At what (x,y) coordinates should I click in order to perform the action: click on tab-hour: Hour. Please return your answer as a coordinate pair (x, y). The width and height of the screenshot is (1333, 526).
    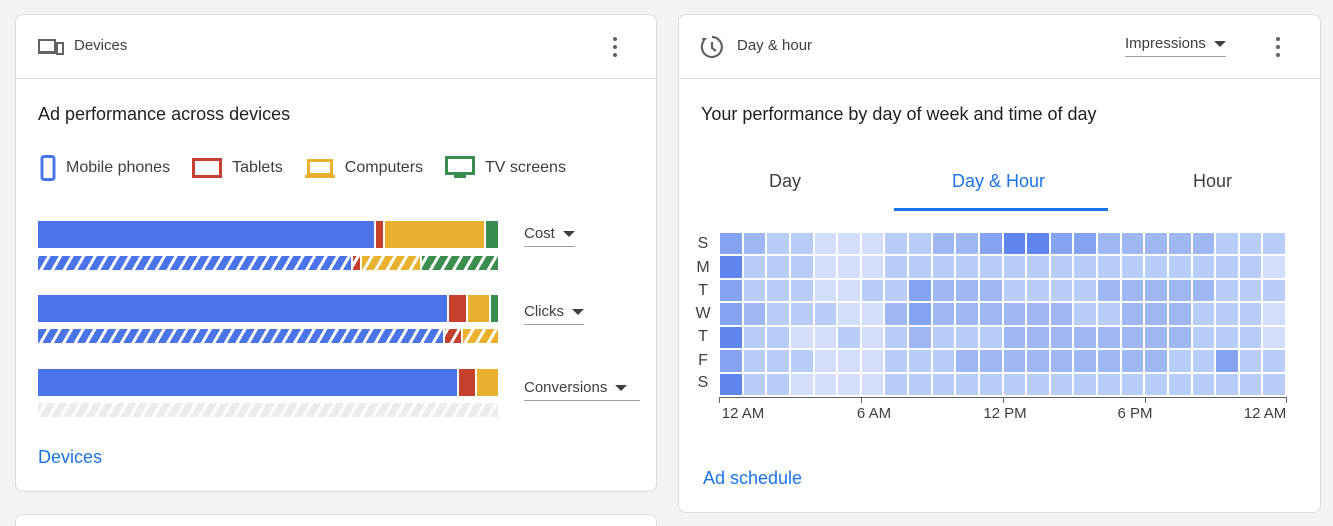
    Looking at the image, I should click on (1213, 181).